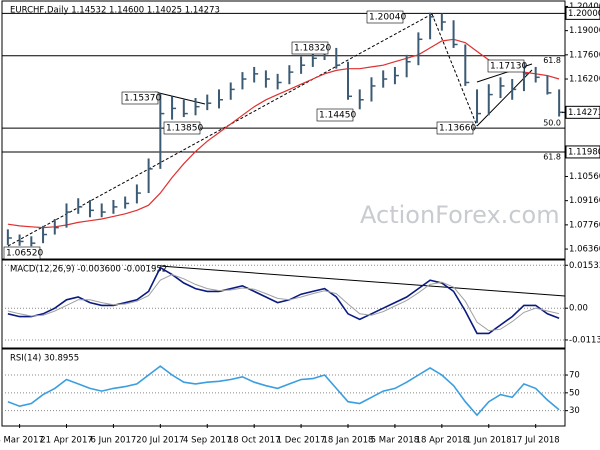  I want to click on x-tick-label: 6 Jun 2017, so click(114, 441).